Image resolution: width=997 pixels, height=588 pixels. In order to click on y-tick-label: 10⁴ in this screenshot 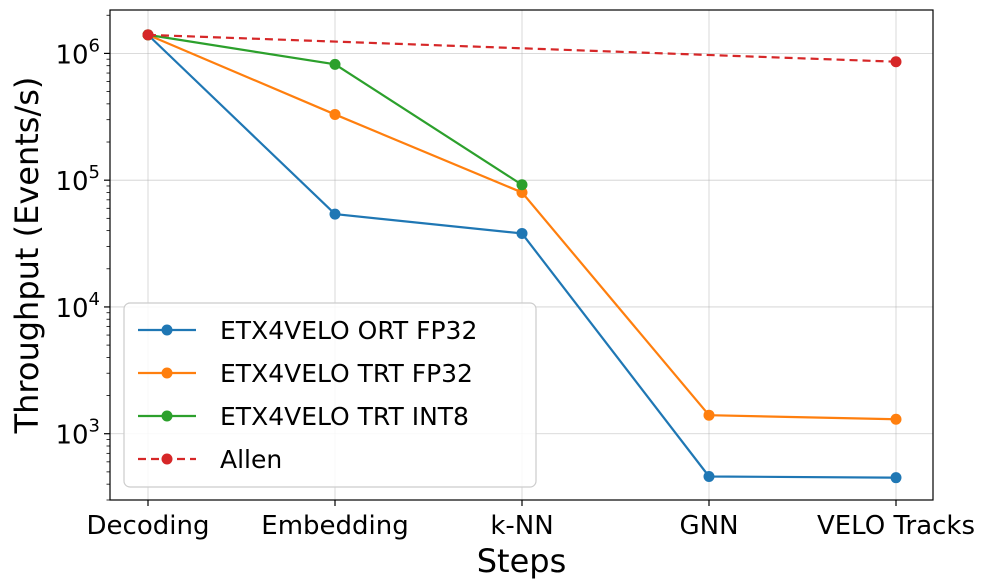, I will do `click(77, 306)`.